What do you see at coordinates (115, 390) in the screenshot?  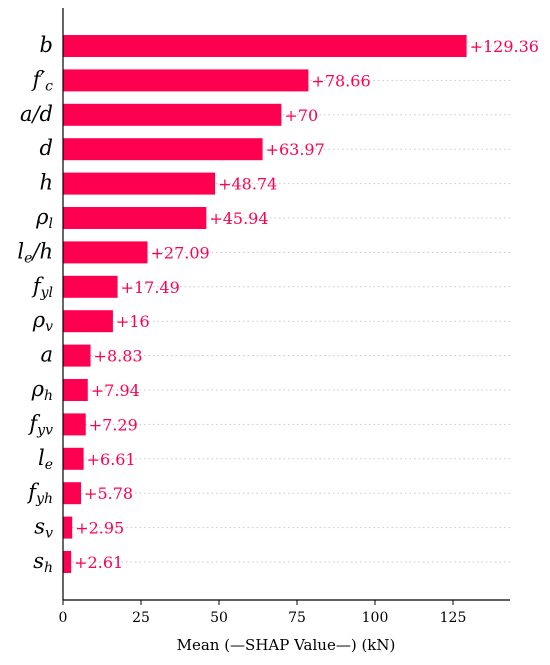 I see `bar-value-label: +7.94` at bounding box center [115, 390].